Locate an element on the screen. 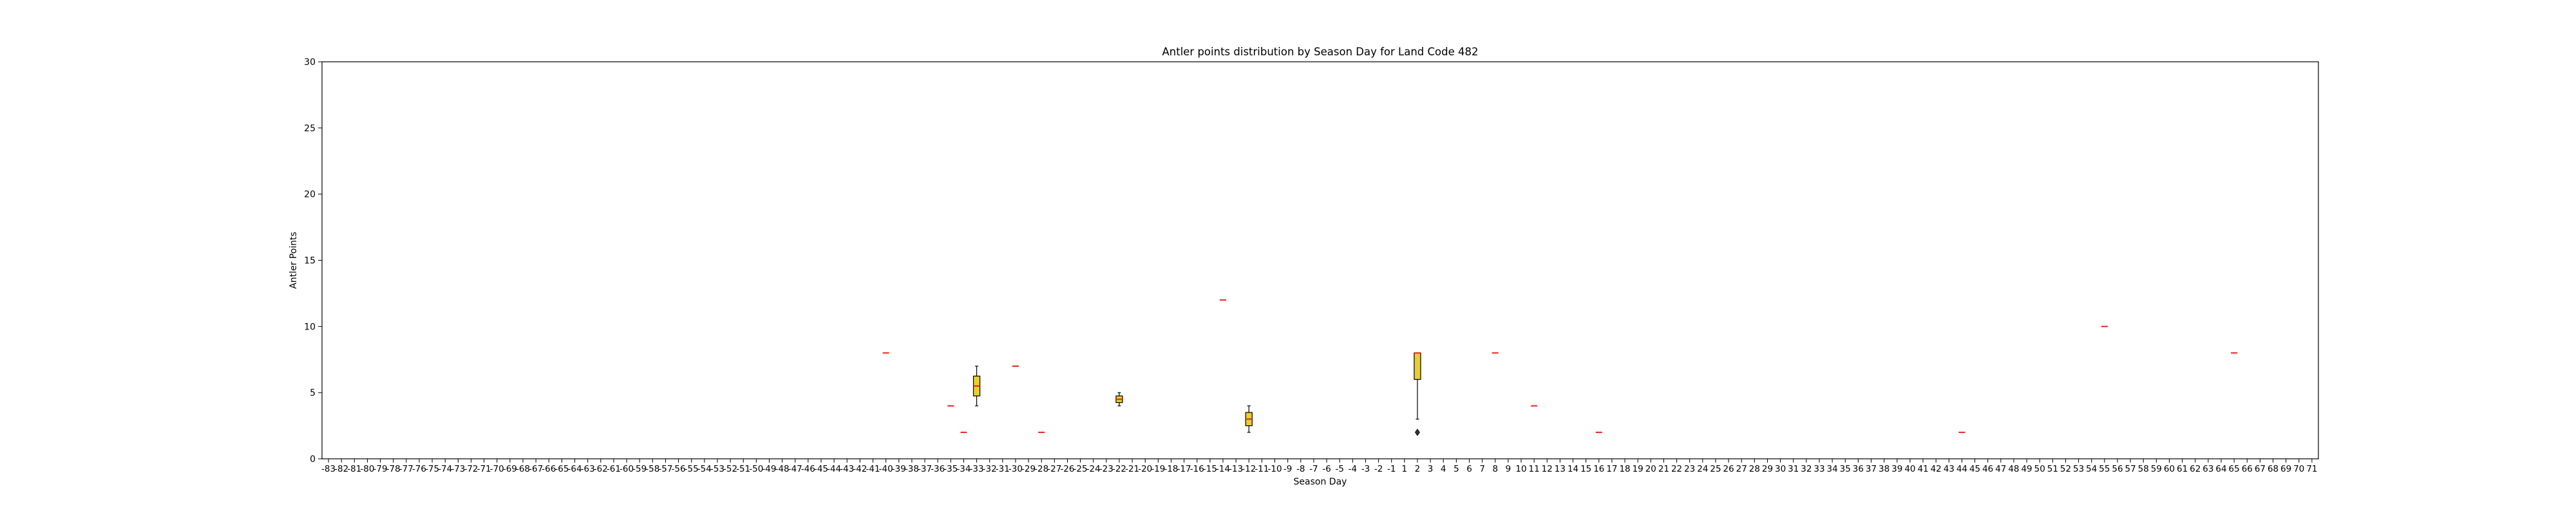 The height and width of the screenshot is (518, 2576). x-tick-label: -26 is located at coordinates (1067, 469).